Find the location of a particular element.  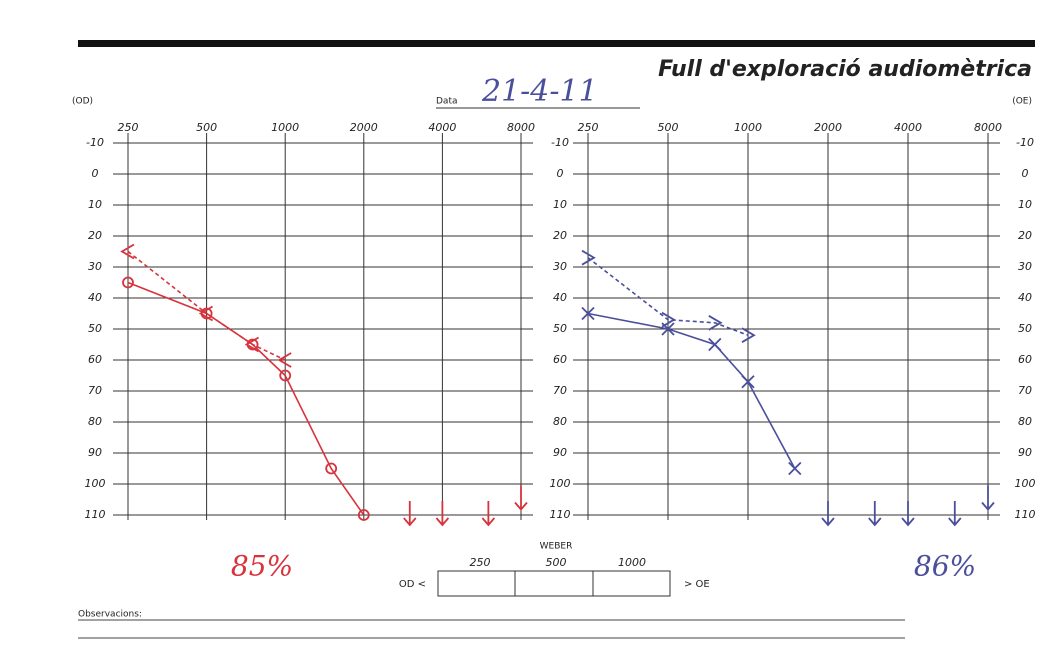

date-label: Data is located at coordinates (447, 102).